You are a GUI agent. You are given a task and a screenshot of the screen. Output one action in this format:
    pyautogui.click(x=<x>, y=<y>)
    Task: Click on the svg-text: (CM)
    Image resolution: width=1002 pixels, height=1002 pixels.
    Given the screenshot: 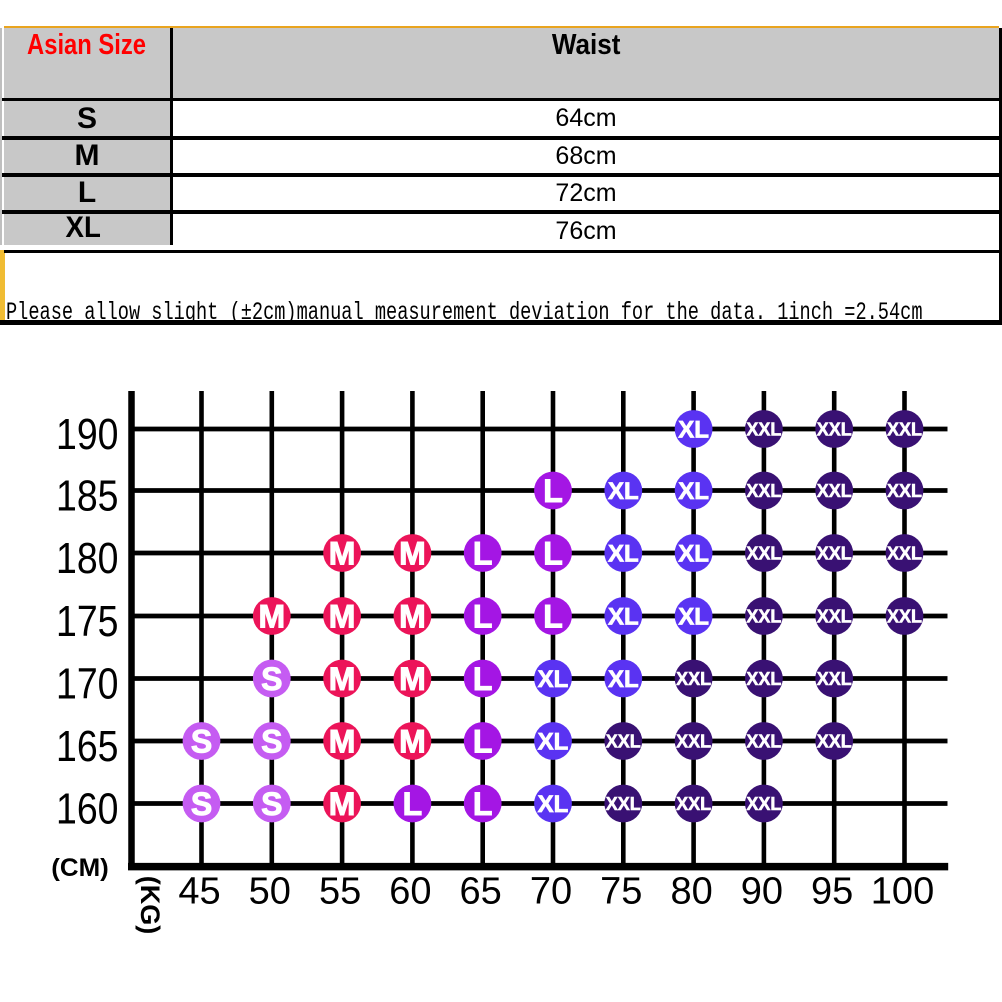 What is the action you would take?
    pyautogui.click(x=80, y=868)
    